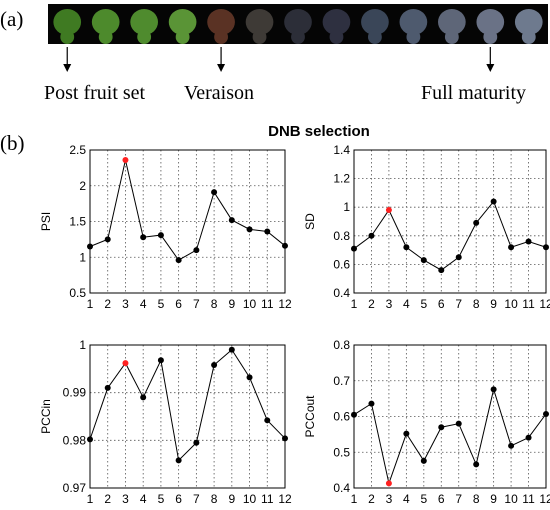 Image resolution: width=550 pixels, height=510 pixels. Describe the element at coordinates (77, 150) in the screenshot. I see `y-tick-label: 2.5` at that location.